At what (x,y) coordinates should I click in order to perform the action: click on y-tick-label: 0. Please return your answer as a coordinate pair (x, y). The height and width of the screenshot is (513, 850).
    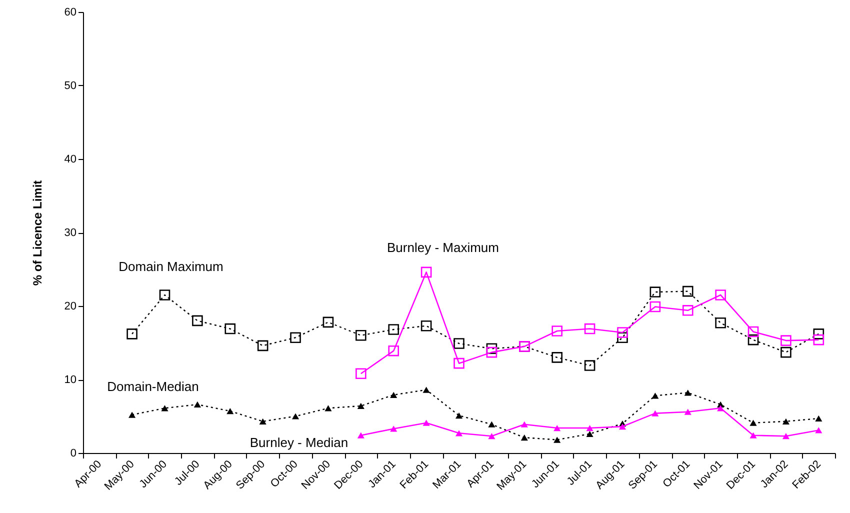
    Looking at the image, I should click on (73, 454).